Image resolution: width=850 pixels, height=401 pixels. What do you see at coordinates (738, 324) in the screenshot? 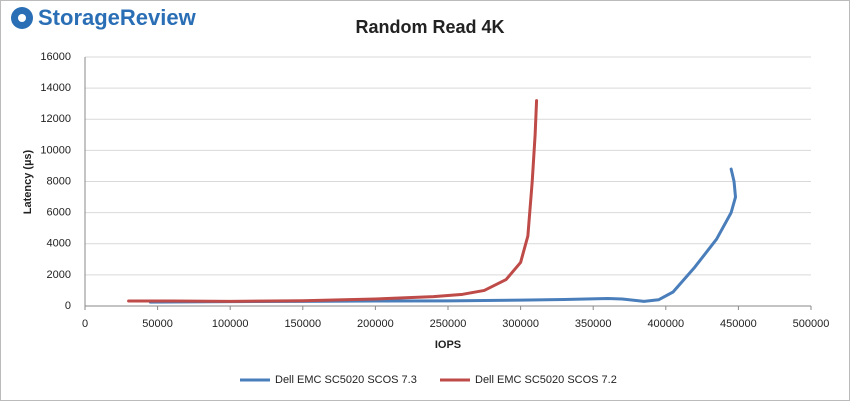
I see `x-tick-label: 450000` at bounding box center [738, 324].